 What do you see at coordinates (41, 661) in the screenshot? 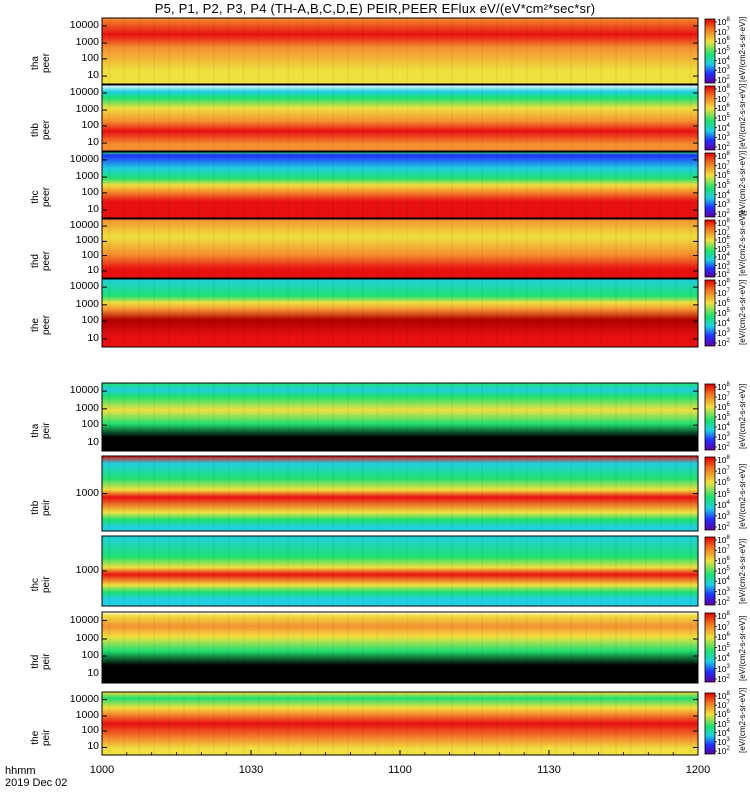
I see `y-axis-label: thd peir` at bounding box center [41, 661].